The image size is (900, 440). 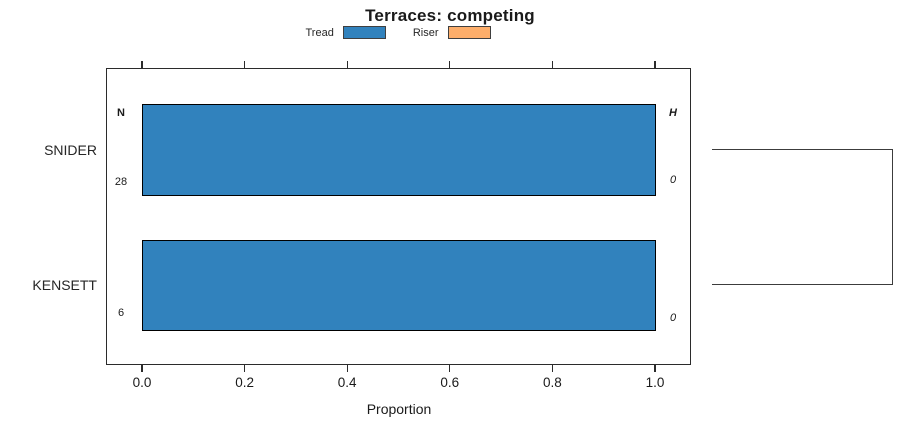 I want to click on y-label-snider: SNIDER, so click(x=70, y=150).